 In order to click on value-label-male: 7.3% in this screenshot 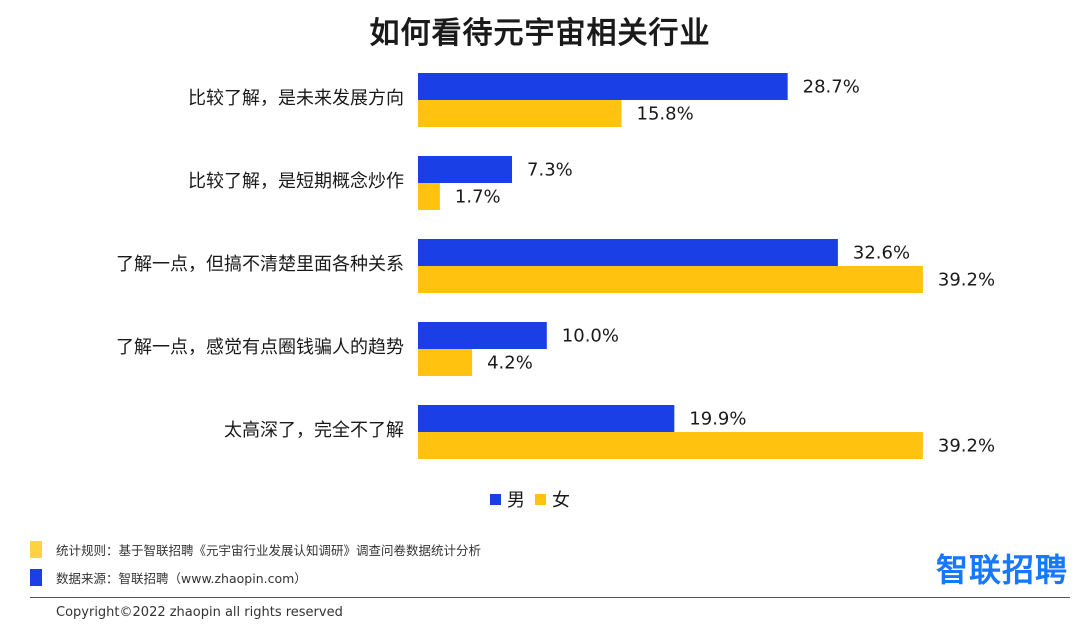, I will do `click(550, 170)`.